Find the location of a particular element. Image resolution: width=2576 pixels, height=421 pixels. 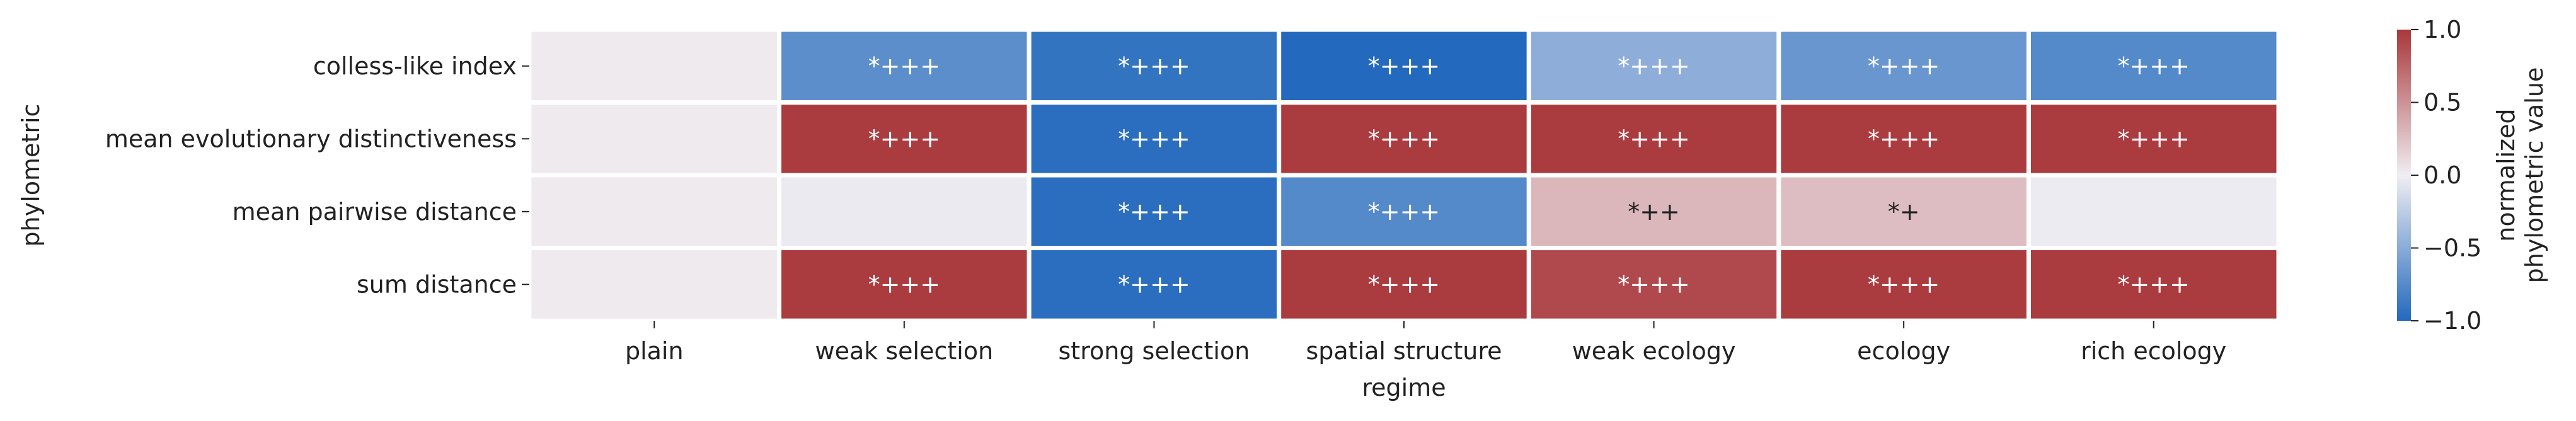

y-tick-label: sum distance is located at coordinates (437, 284).